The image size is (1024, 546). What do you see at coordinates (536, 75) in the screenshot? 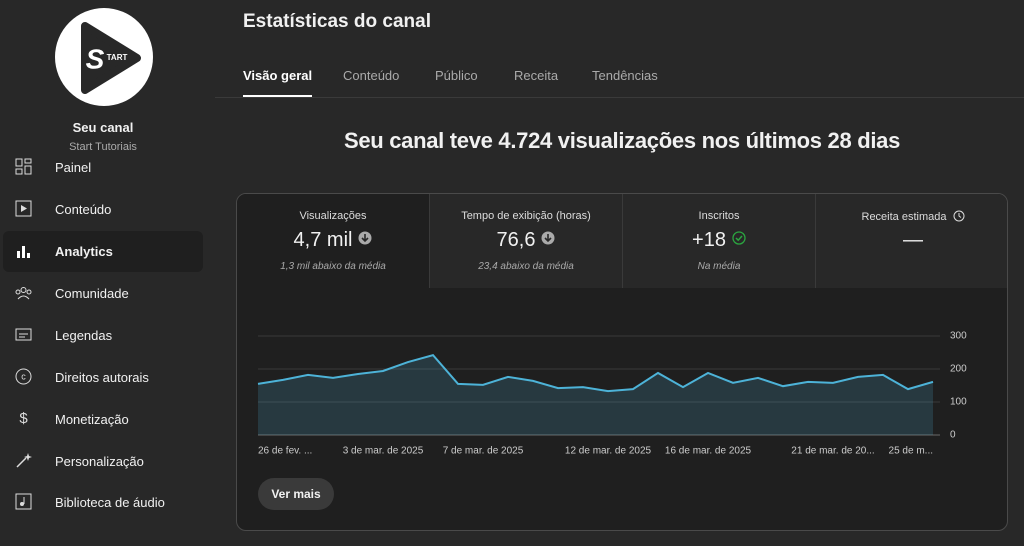
I see `tab: Receita` at bounding box center [536, 75].